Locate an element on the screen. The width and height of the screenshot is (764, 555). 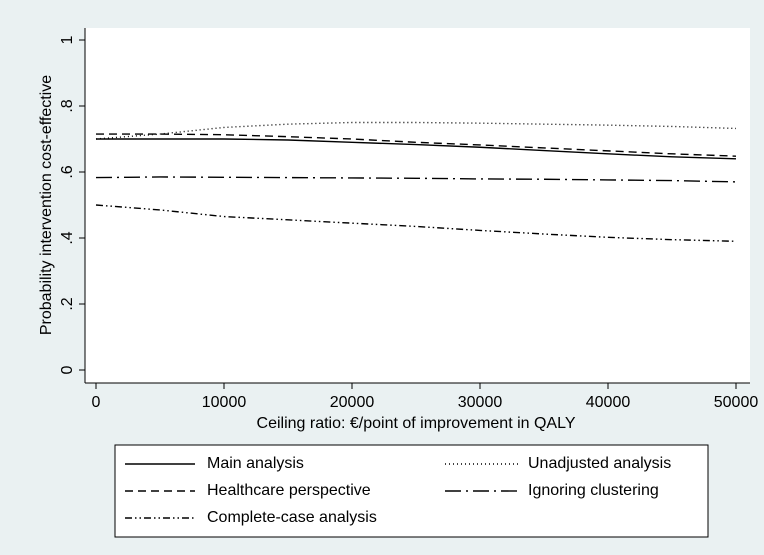
y-tick-label: 0 is located at coordinates (67, 369).